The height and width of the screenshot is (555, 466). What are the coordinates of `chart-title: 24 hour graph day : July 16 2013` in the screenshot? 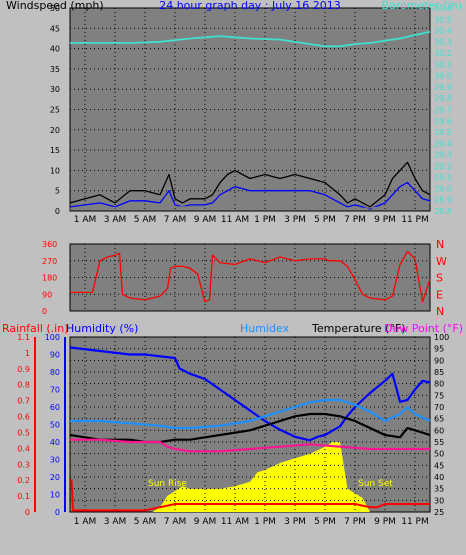 It's located at (250, 6).